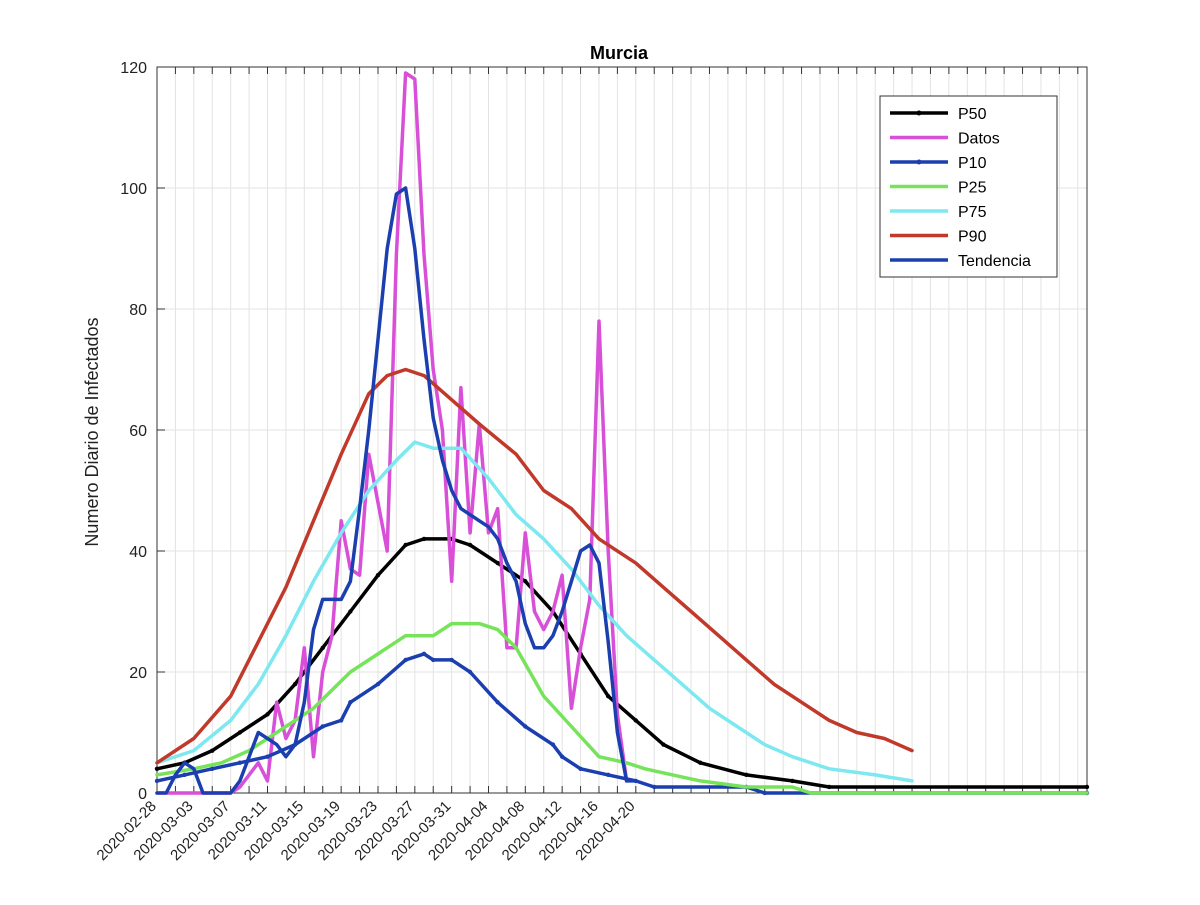  Describe the element at coordinates (972, 212) in the screenshot. I see `legend-label-p75: P75` at that location.